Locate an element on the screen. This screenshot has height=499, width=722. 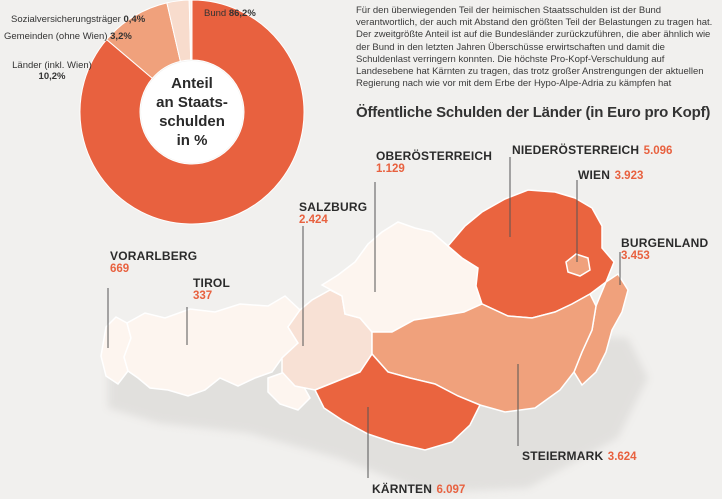
label-wien: WIEN 3.923 is located at coordinates (611, 175).